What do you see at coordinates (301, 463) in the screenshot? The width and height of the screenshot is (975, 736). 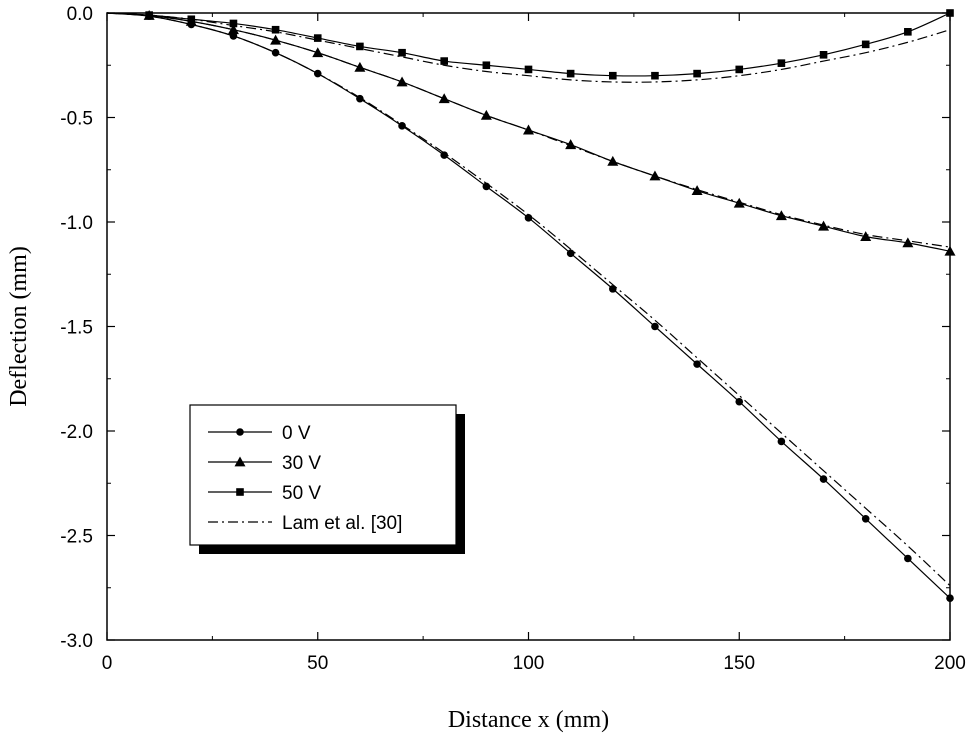 I see `legend-label: 30 V` at bounding box center [301, 463].